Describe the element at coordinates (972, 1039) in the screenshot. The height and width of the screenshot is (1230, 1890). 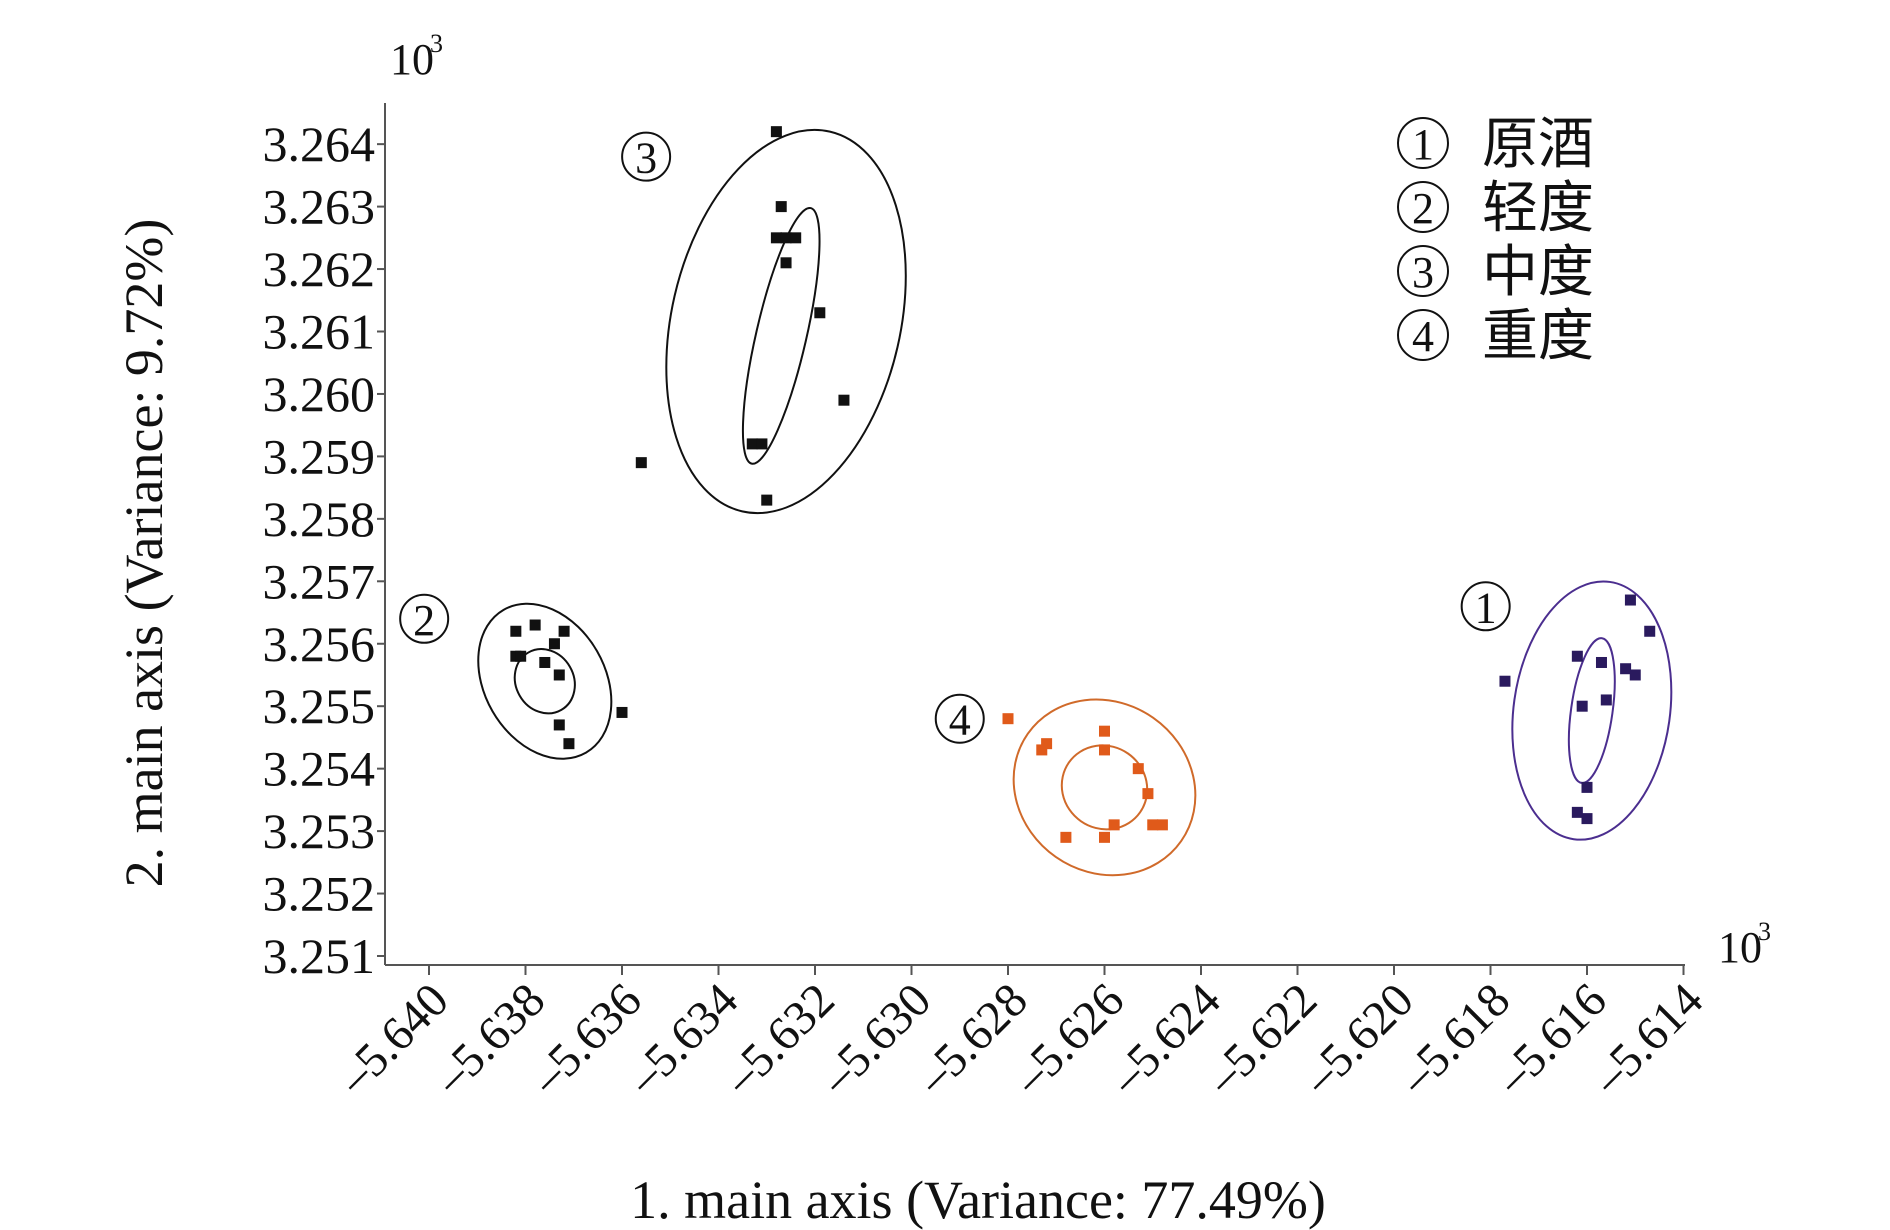
I see `x-tick-label: –5.628` at that location.